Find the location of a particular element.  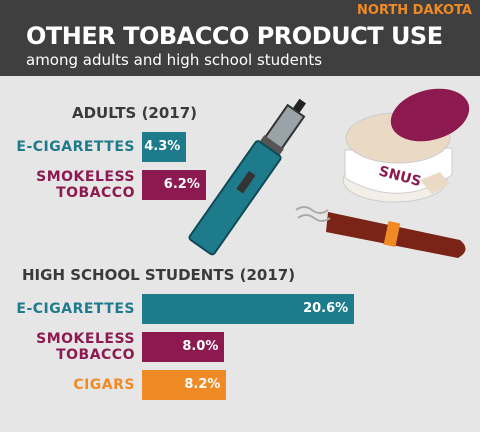

value-label: 6.2% is located at coordinates (181, 184).